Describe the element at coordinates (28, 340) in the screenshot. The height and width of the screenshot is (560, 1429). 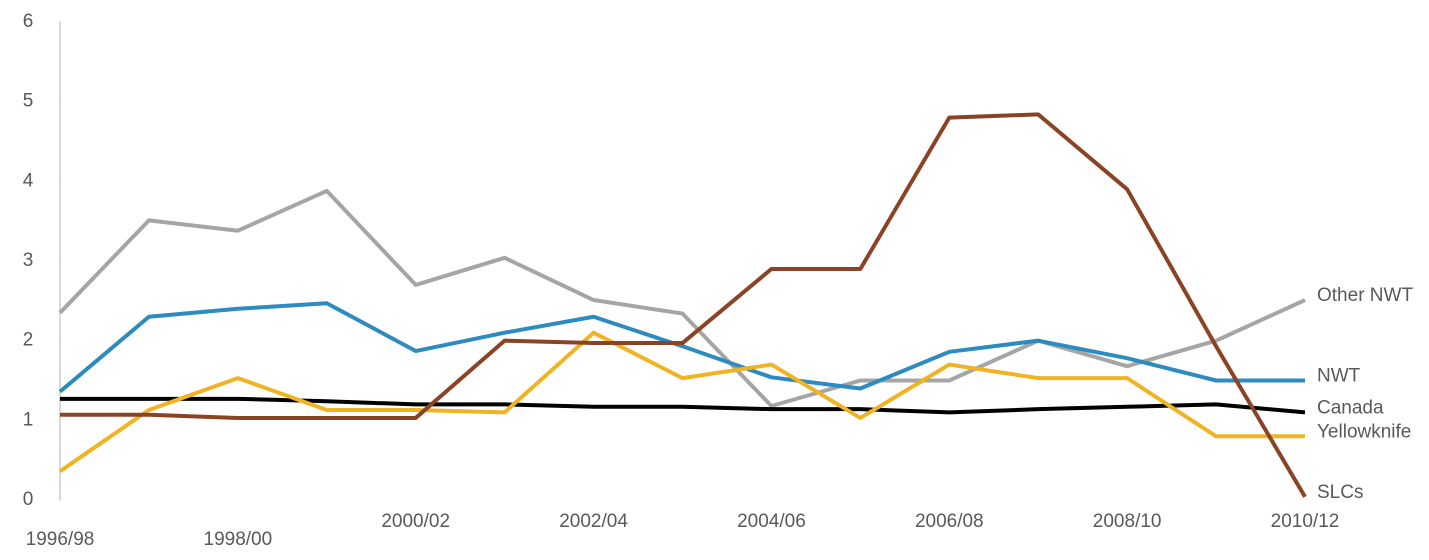
I see `y-tick-label: 2` at that location.